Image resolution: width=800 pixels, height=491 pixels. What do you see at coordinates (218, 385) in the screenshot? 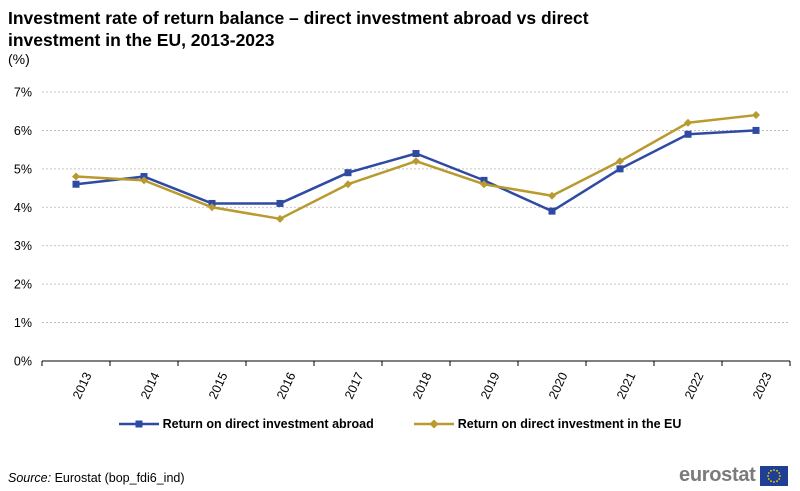
I see `x-tick-label: 2015` at bounding box center [218, 385].